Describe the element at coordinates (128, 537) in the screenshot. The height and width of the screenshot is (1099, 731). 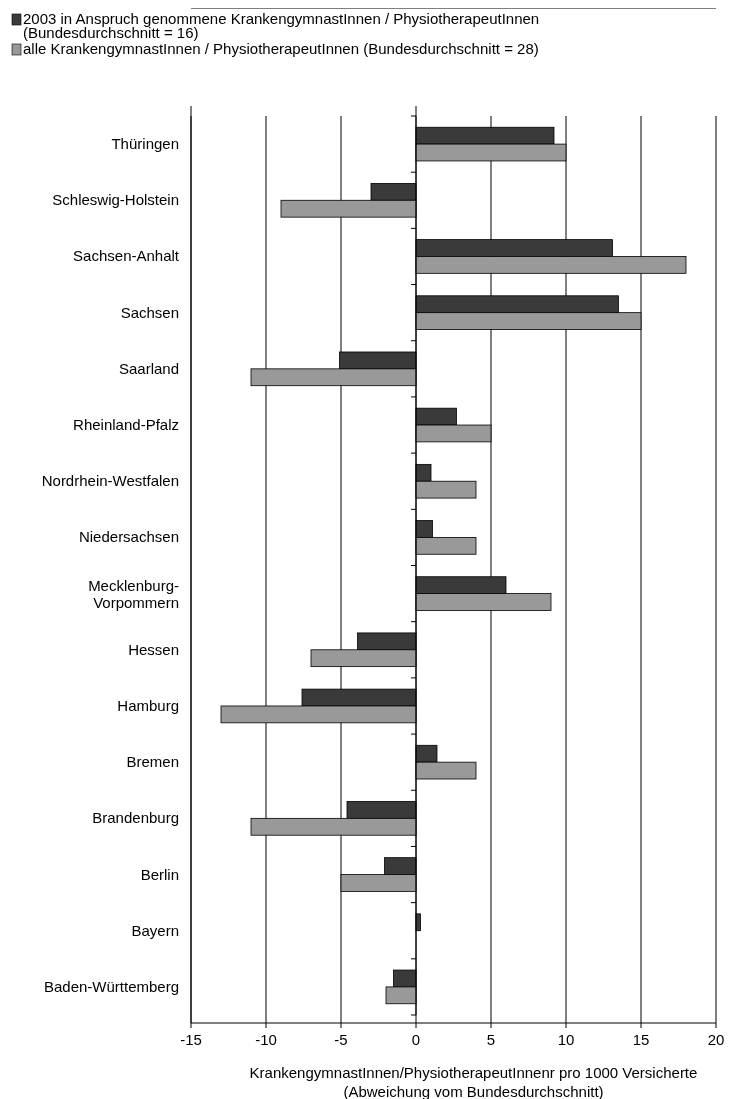
I see `y-tick-label: Niedersachsen` at that location.